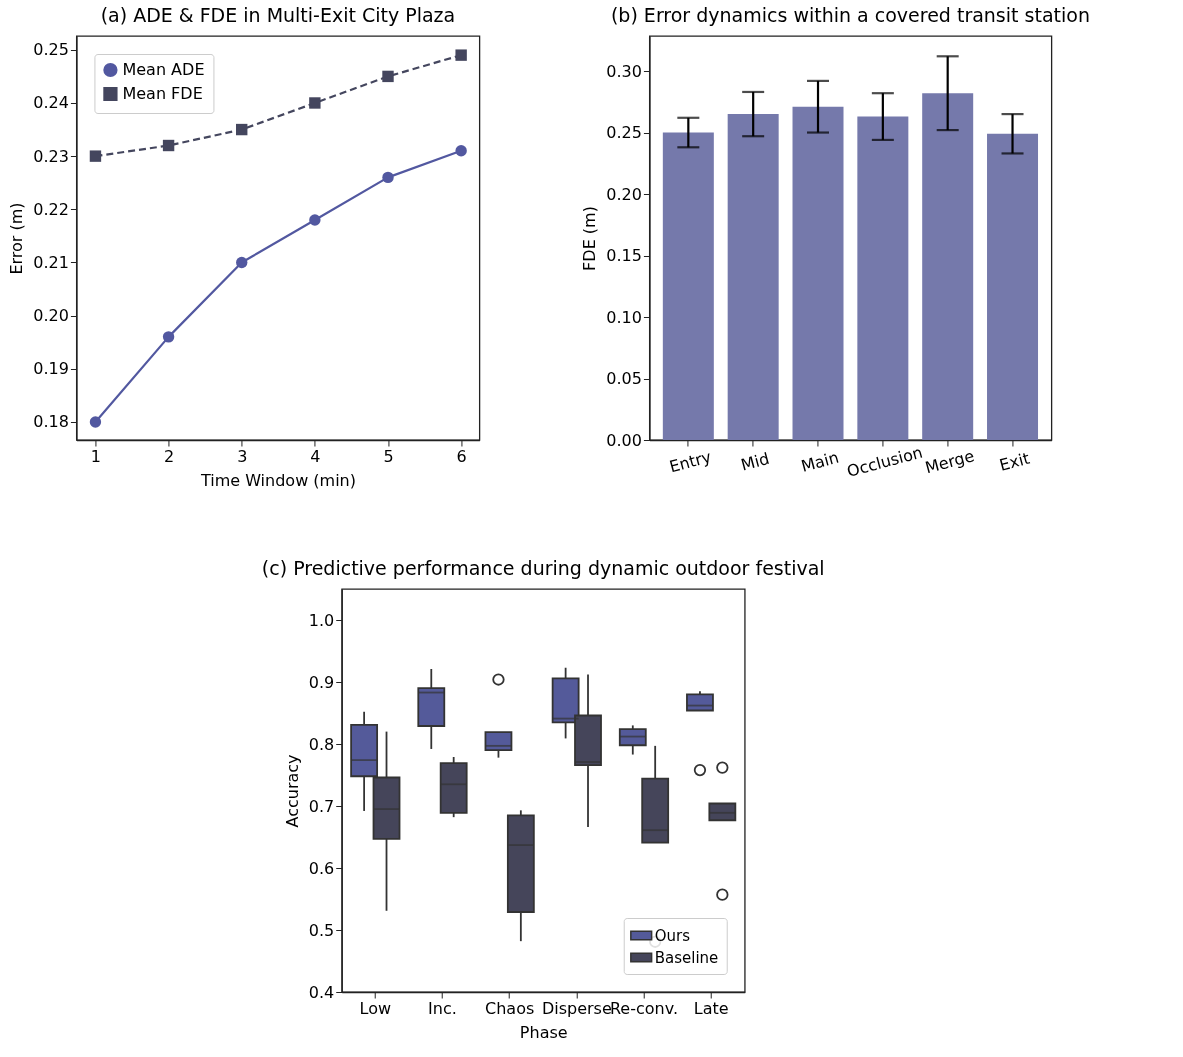  I want to click on y-tick-label: 0.6, so click(321, 868).